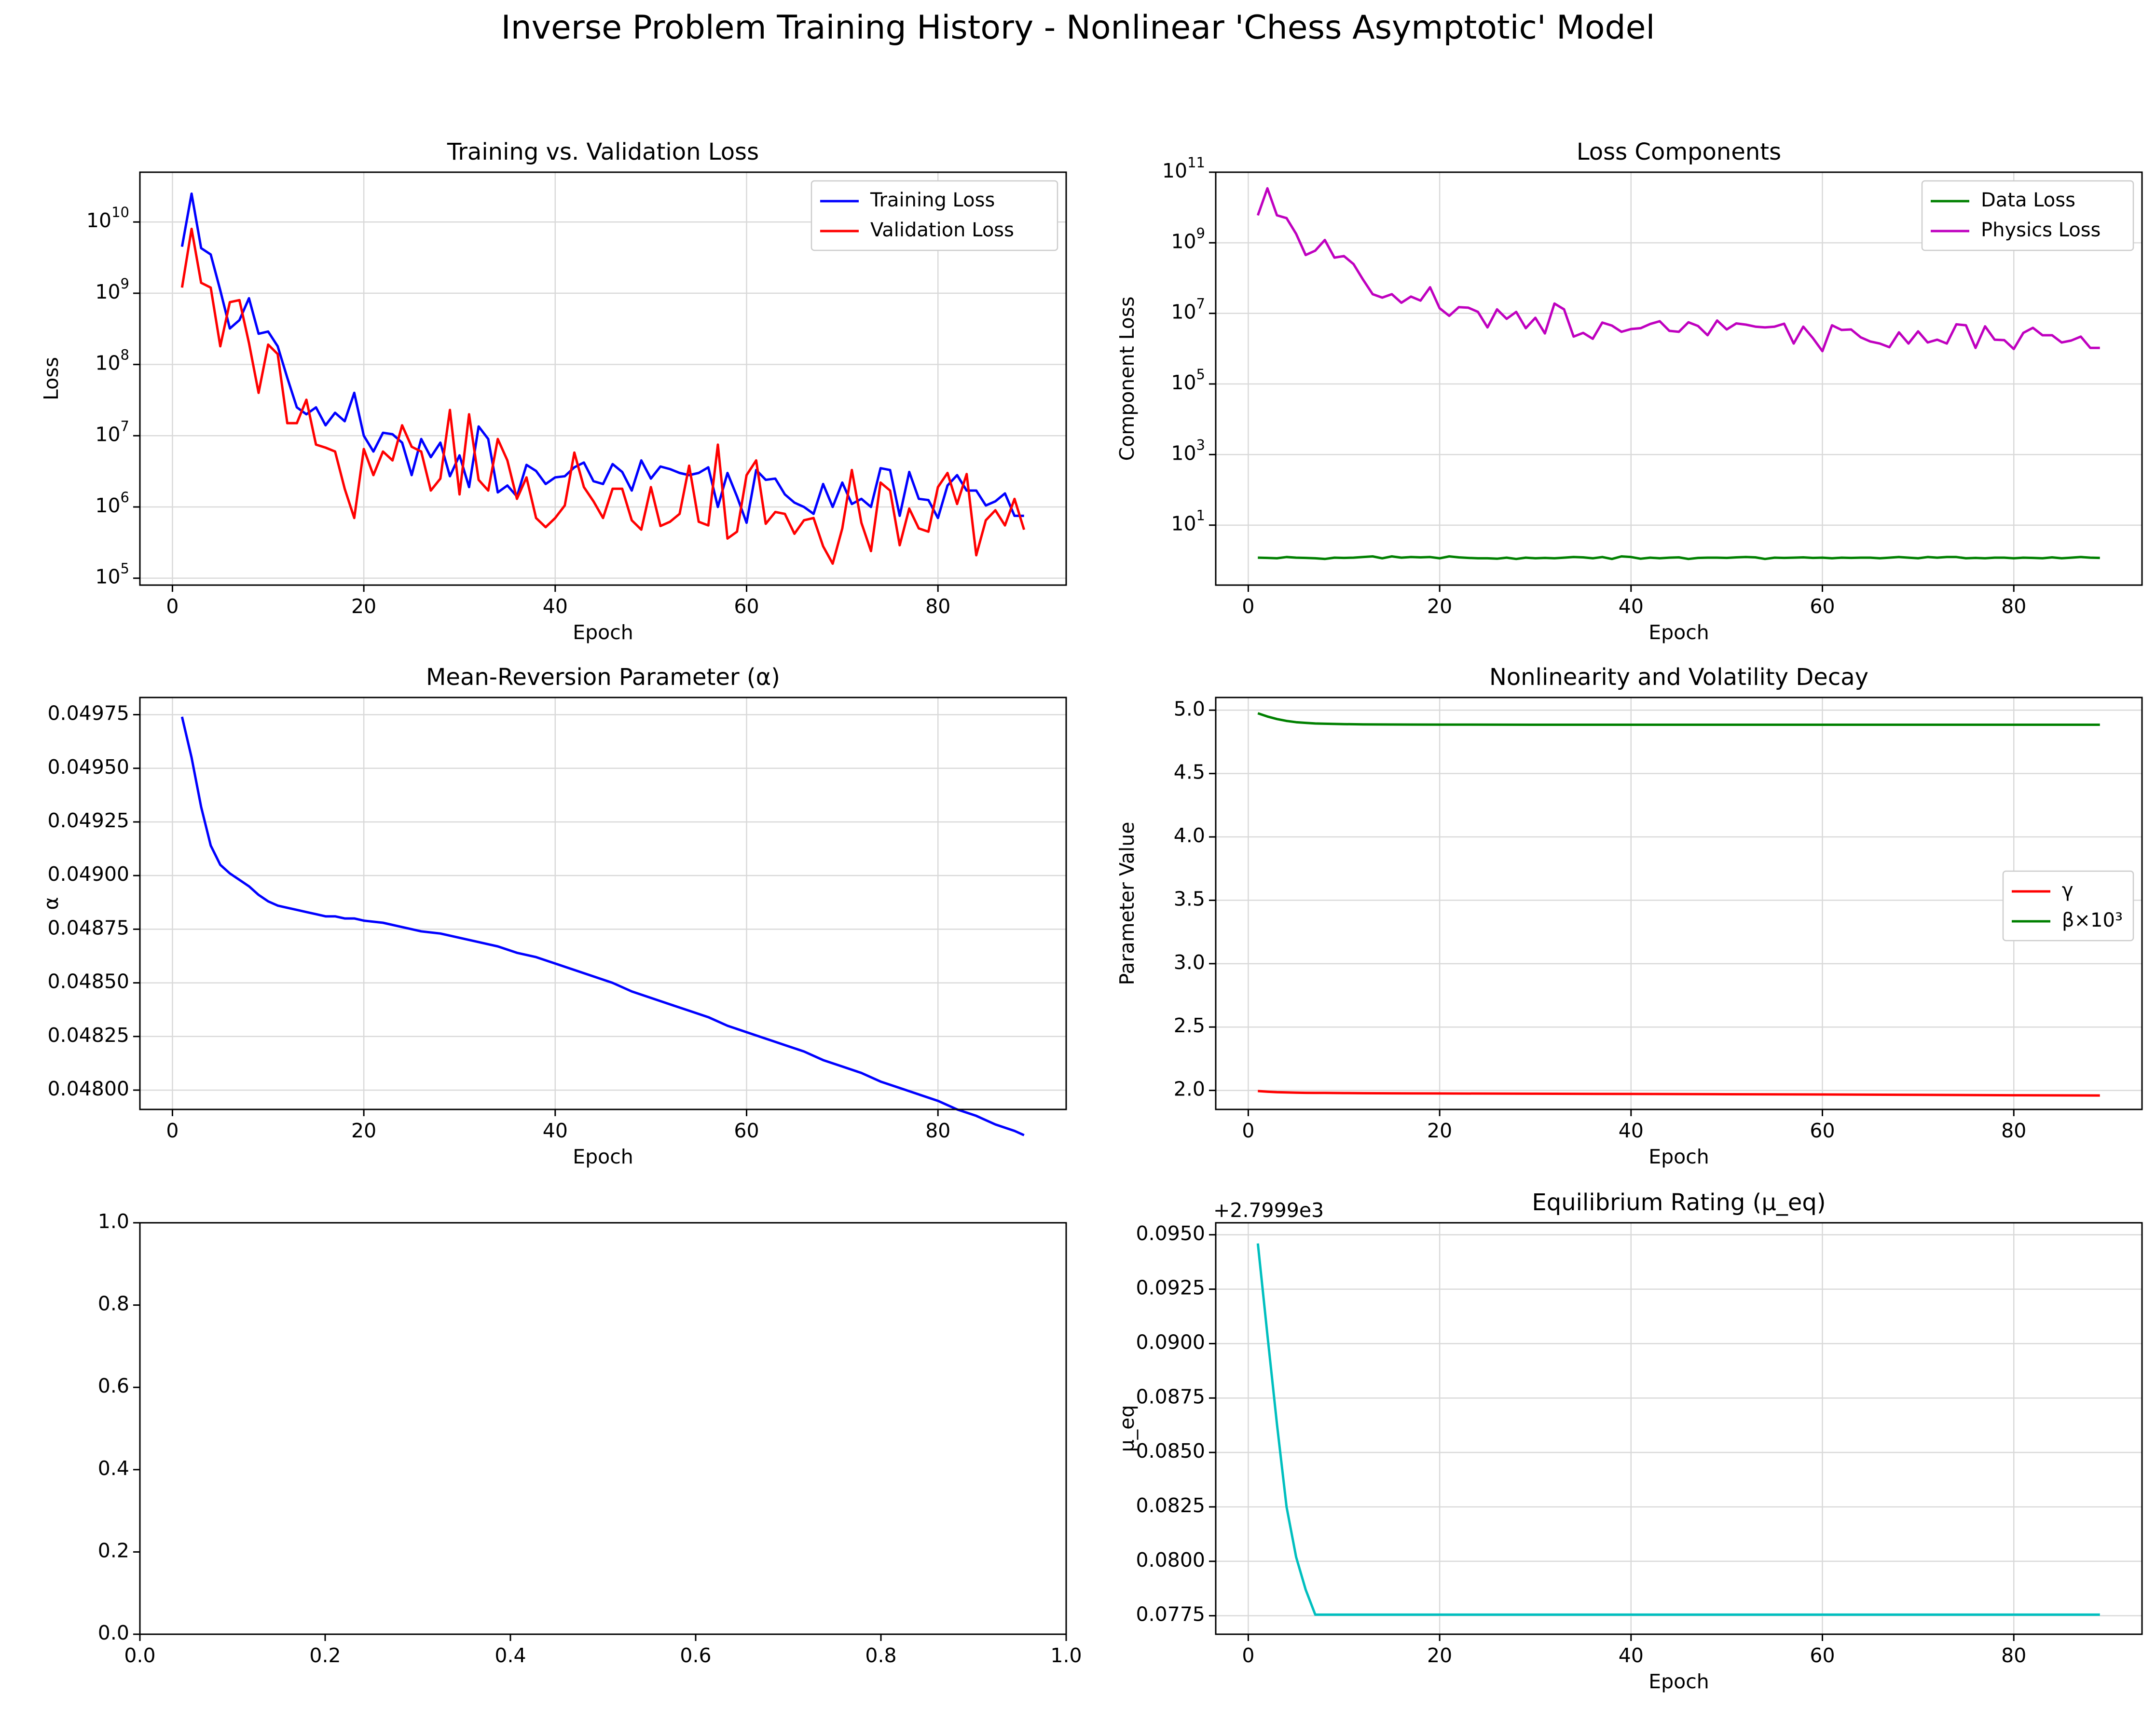  What do you see at coordinates (942, 230) in the screenshot?
I see `legend-label: Validation Loss` at bounding box center [942, 230].